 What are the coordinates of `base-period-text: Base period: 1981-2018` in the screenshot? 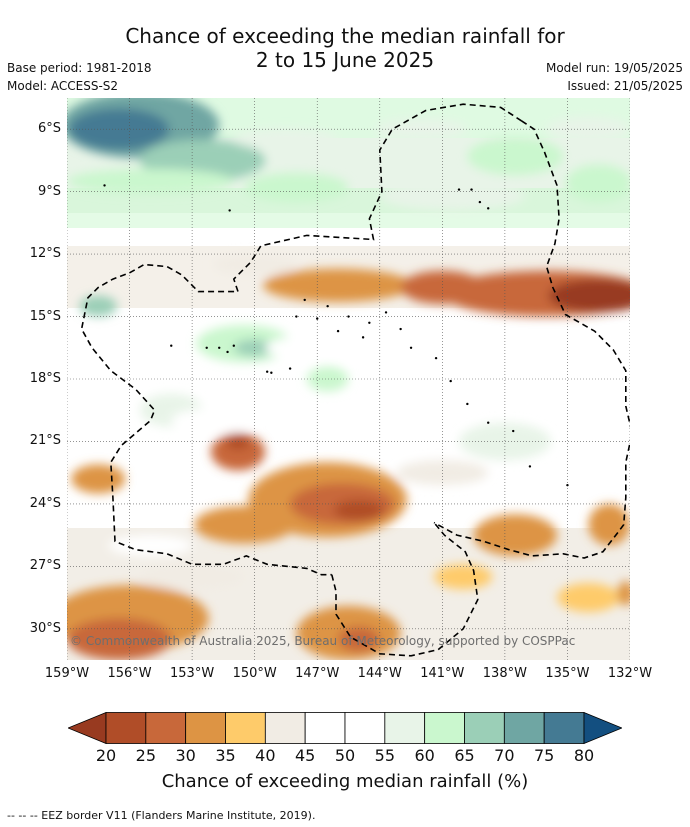 It's located at (79, 68).